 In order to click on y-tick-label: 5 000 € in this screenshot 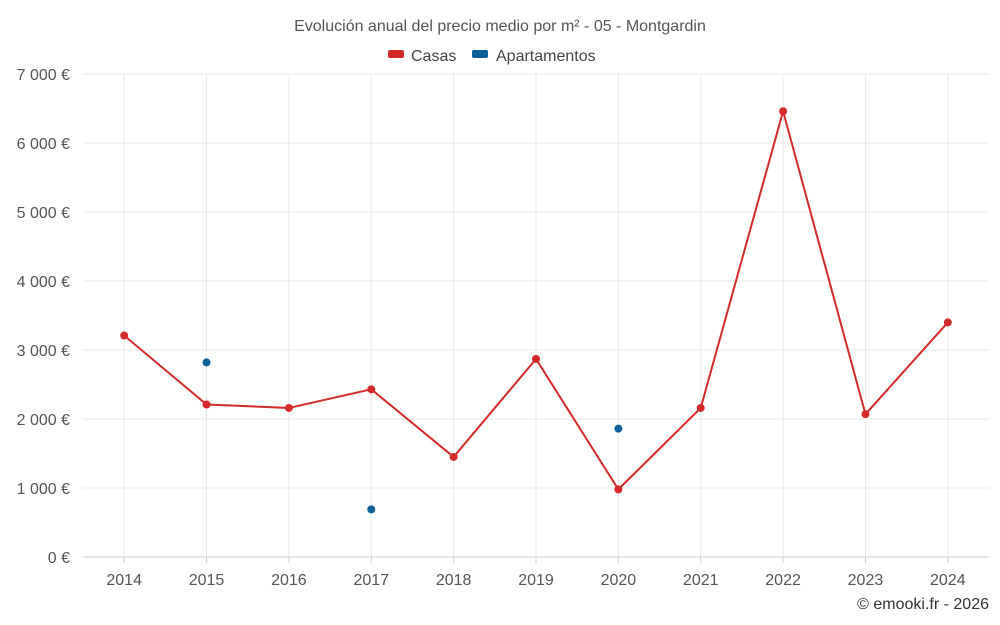, I will do `click(43, 213)`.